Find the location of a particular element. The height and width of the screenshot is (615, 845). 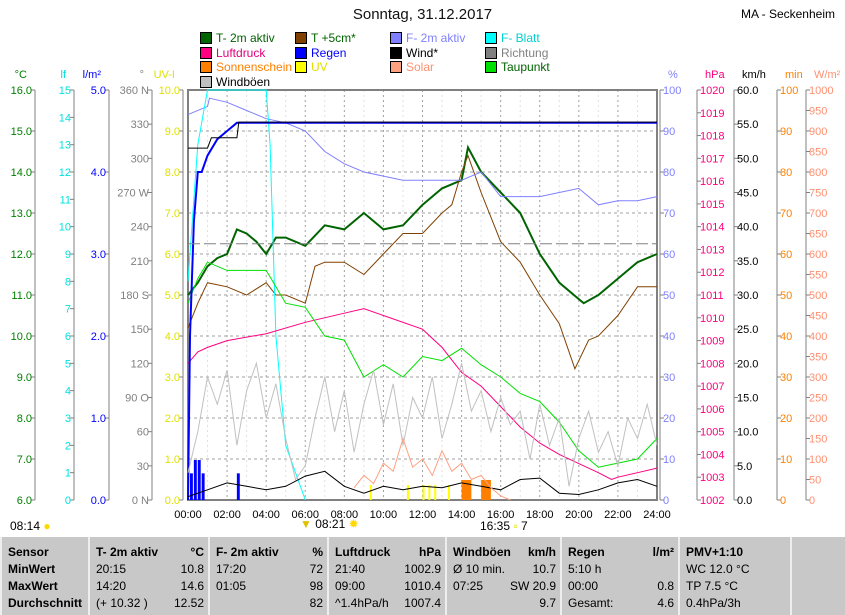

dawn-marker: ▼ 08:21 ✹ is located at coordinates (329, 524).